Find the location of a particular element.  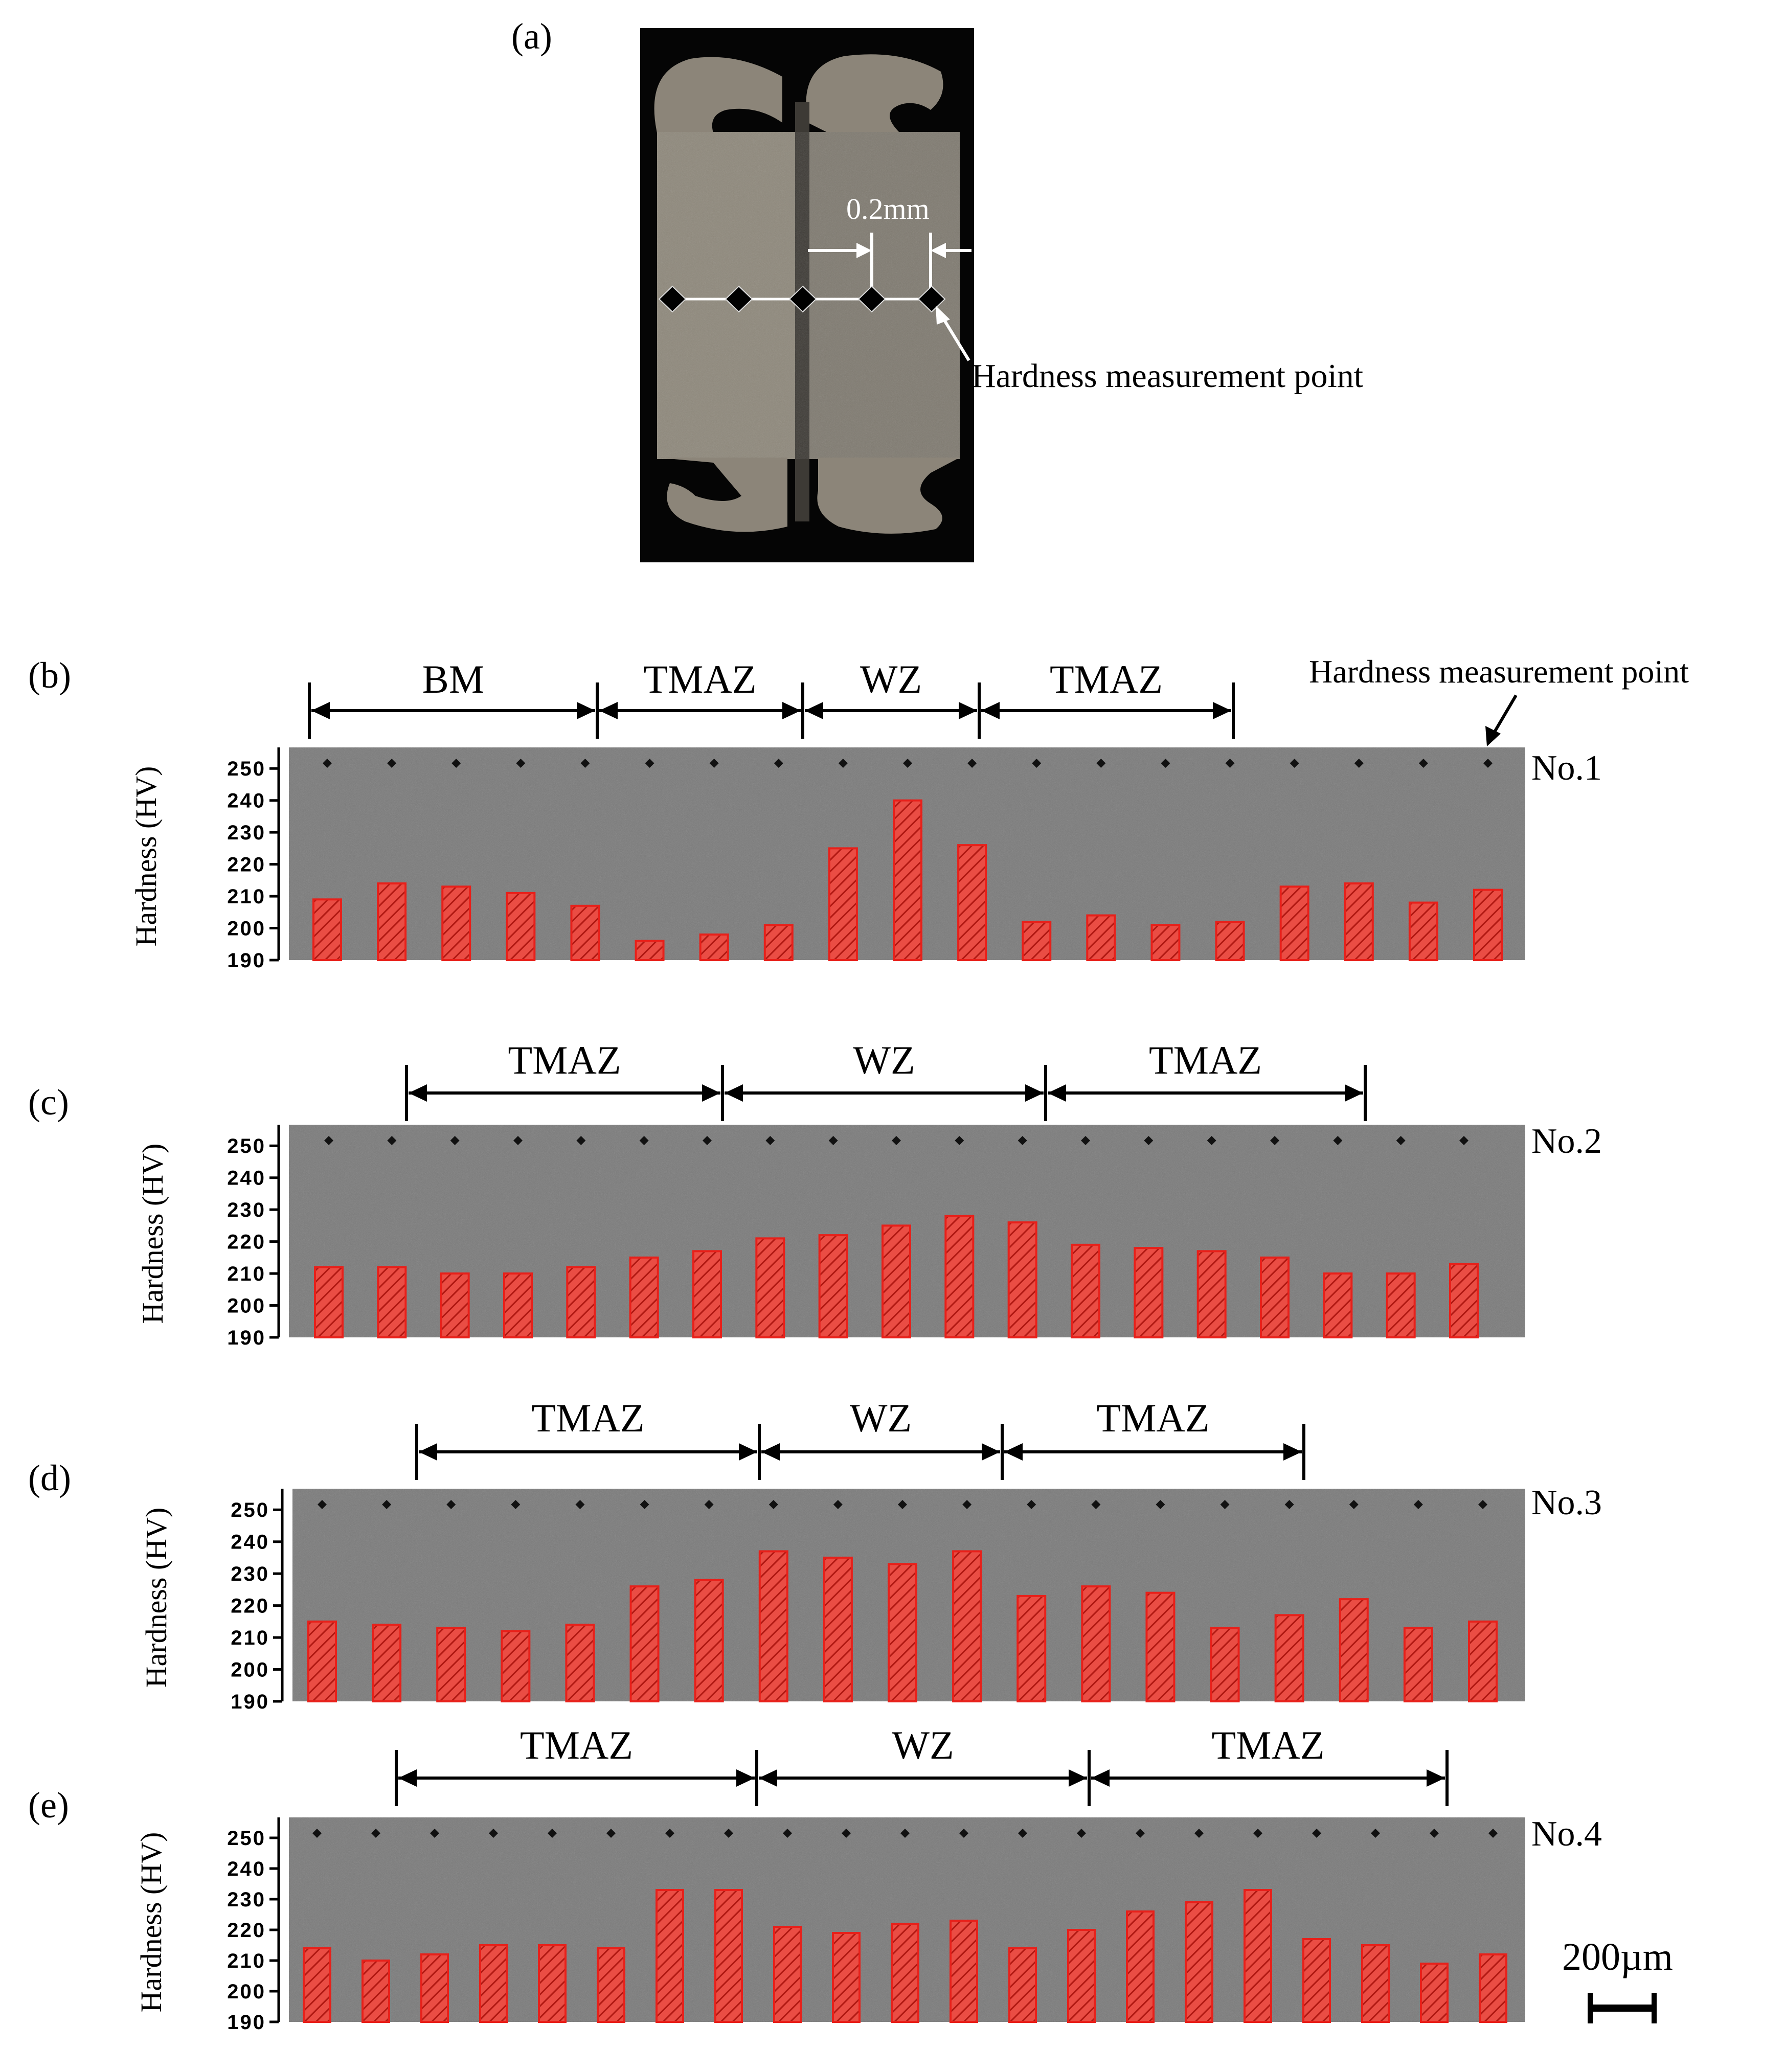

panel-a-measurement-points is located at coordinates (802, 299).